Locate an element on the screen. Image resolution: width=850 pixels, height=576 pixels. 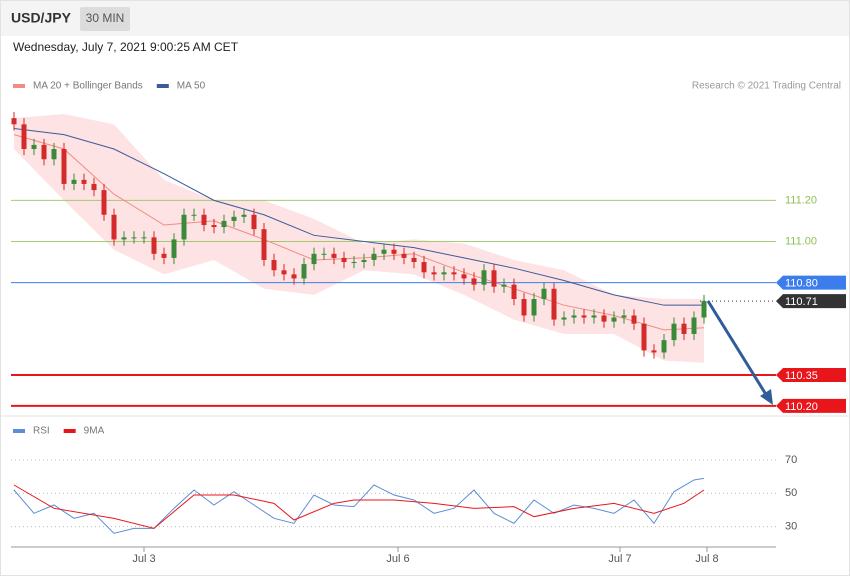
legend-label: MA 20 + Bollinger Bands is located at coordinates (88, 86).